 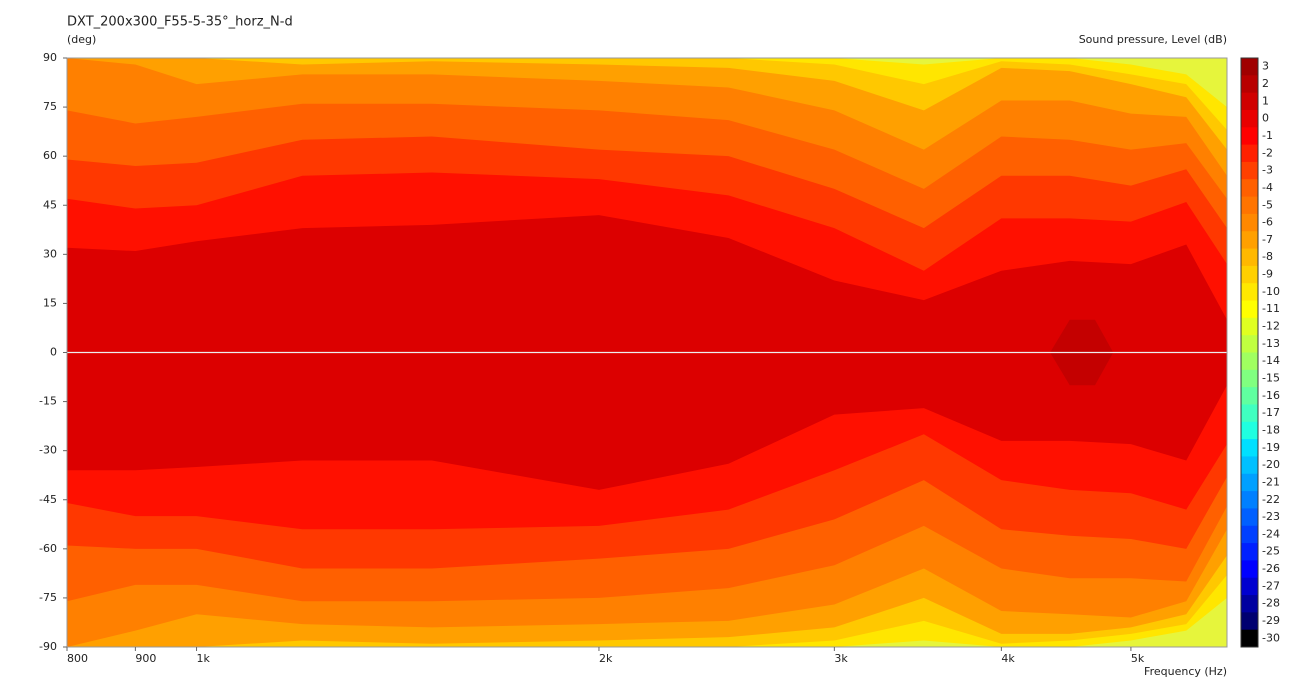 What do you see at coordinates (1271, 343) in the screenshot?
I see `colorbar-label: -13` at bounding box center [1271, 343].